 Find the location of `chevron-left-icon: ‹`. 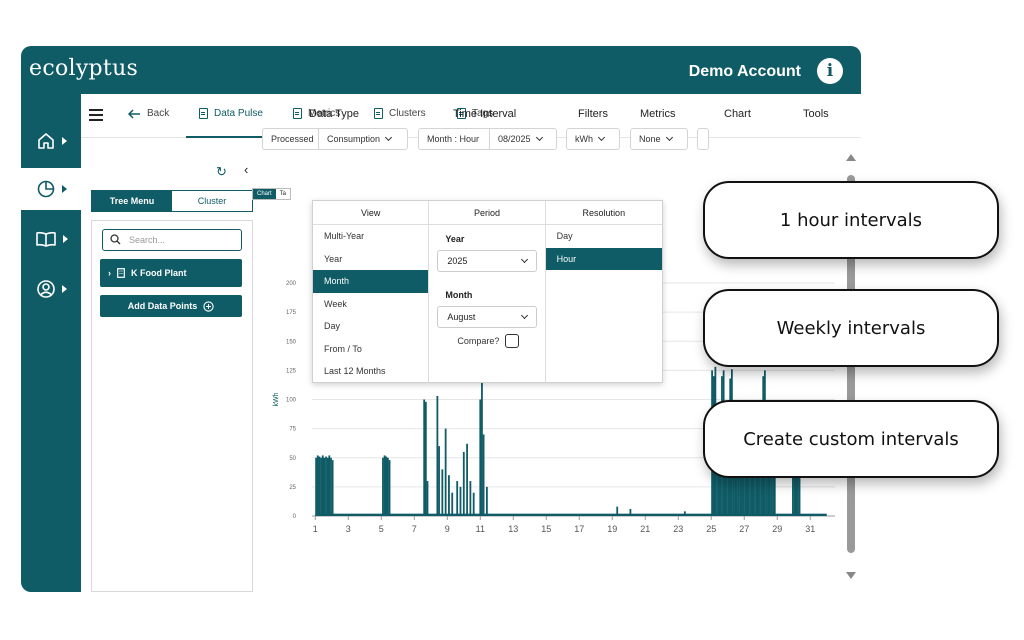

chevron-left-icon: ‹ is located at coordinates (246, 169).